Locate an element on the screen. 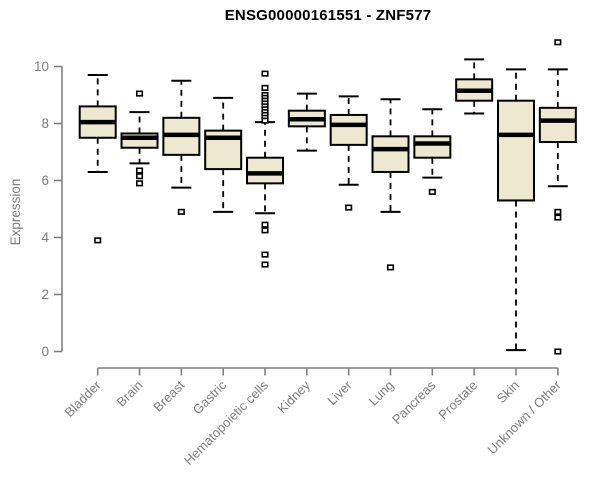  y-axis: 0 2 4 6 8 10 is located at coordinates (48, 209).